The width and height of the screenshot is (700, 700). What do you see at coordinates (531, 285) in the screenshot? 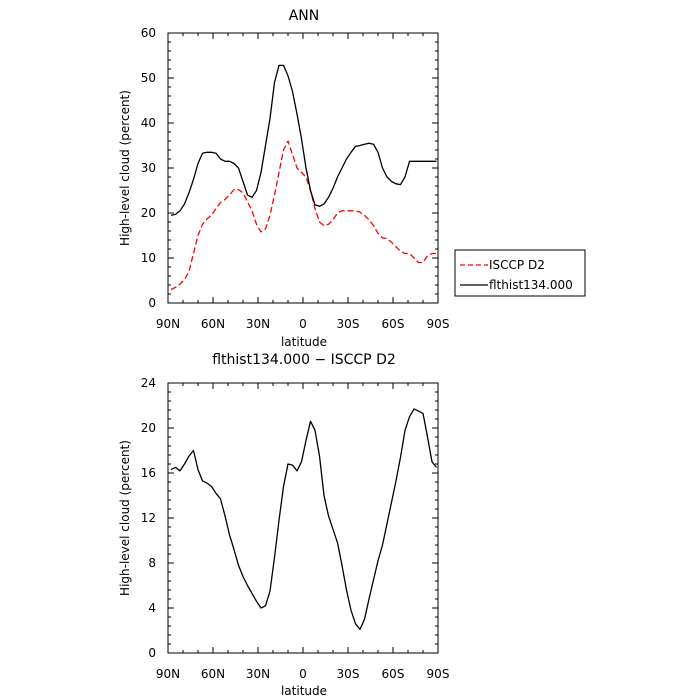
I see `legend-label-flthist: flthist134.000` at bounding box center [531, 285].